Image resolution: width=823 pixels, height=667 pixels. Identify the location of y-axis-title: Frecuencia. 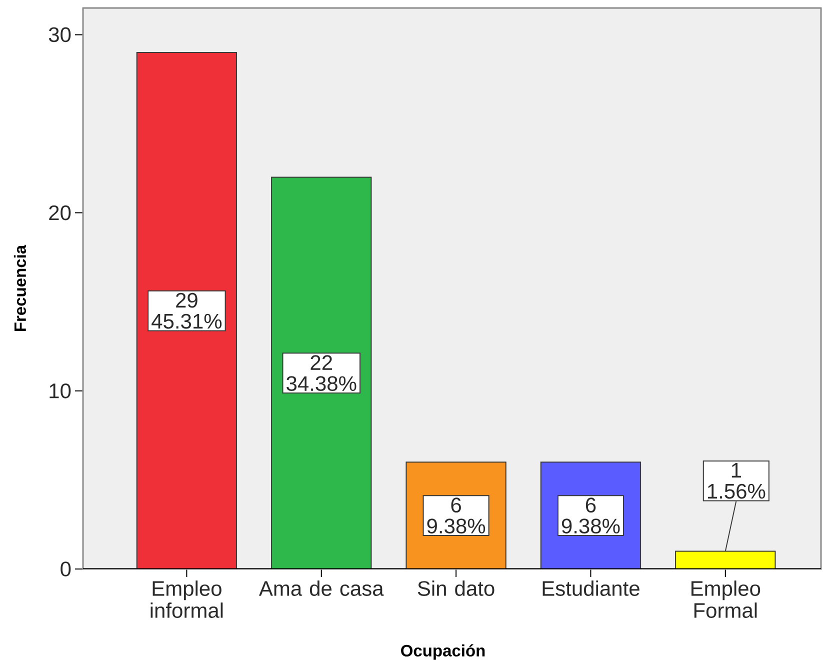
(20, 287).